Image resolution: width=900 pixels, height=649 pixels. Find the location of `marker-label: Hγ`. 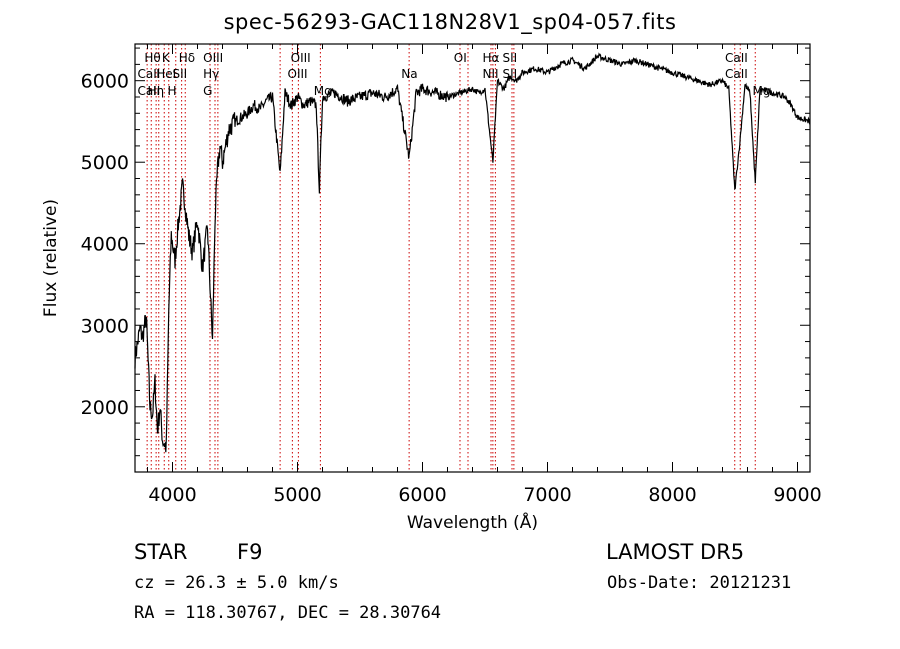

marker-label: Hγ is located at coordinates (211, 74).